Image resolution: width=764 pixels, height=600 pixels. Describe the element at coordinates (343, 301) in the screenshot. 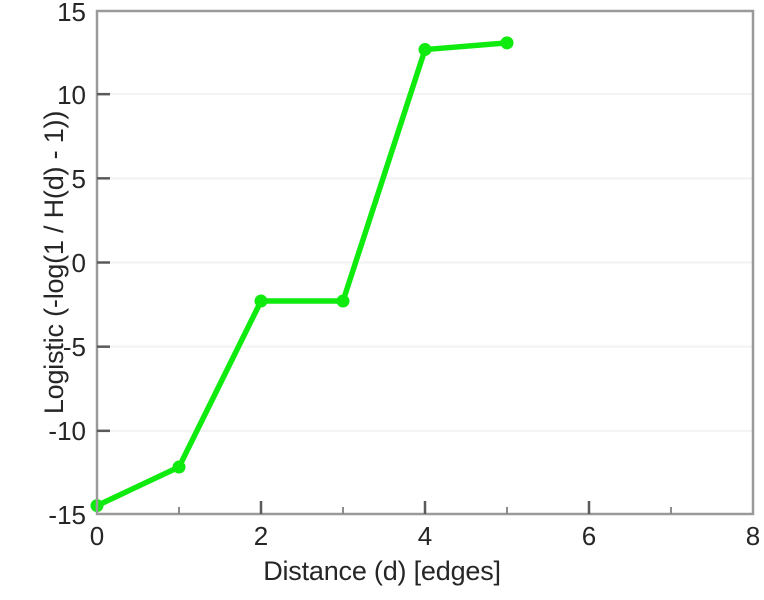

I see `data-point-d3` at that location.